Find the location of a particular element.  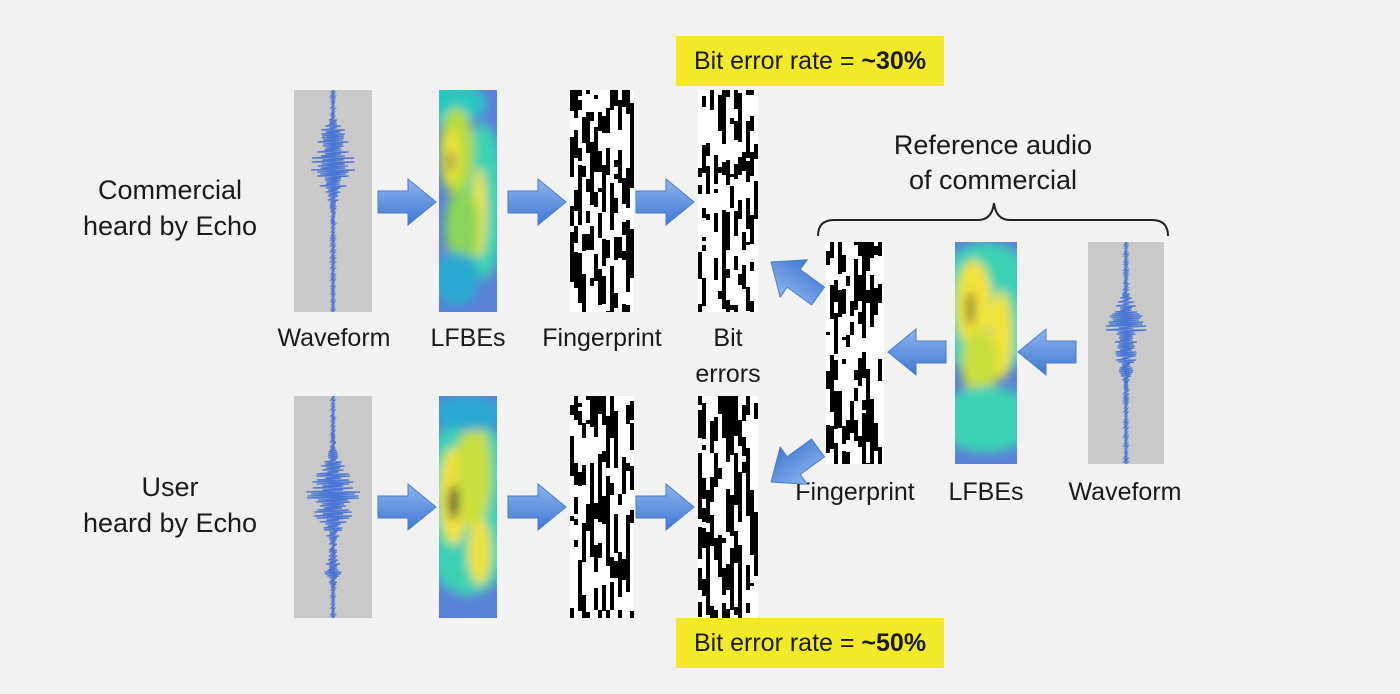

fingerprint-panel-commercial is located at coordinates (602, 201).